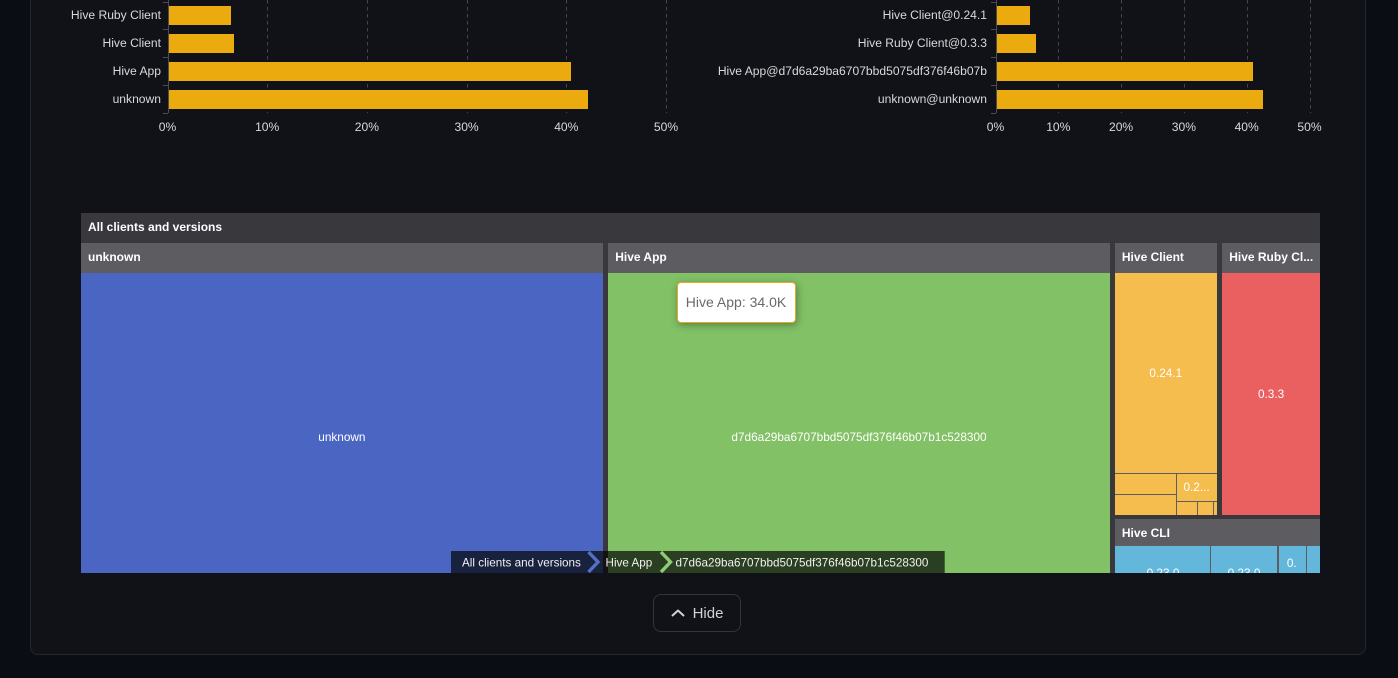 The width and height of the screenshot is (1398, 678). Describe the element at coordinates (629, 563) in the screenshot. I see `svg-text: Hive App` at that location.